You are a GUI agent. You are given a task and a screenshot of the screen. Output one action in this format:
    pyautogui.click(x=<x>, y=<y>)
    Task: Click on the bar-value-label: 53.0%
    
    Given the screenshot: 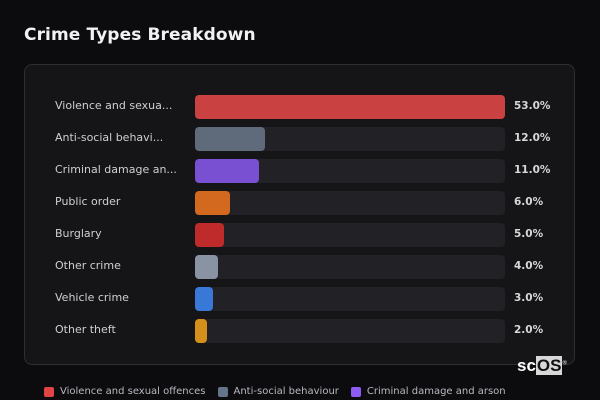 What is the action you would take?
    pyautogui.click(x=532, y=106)
    